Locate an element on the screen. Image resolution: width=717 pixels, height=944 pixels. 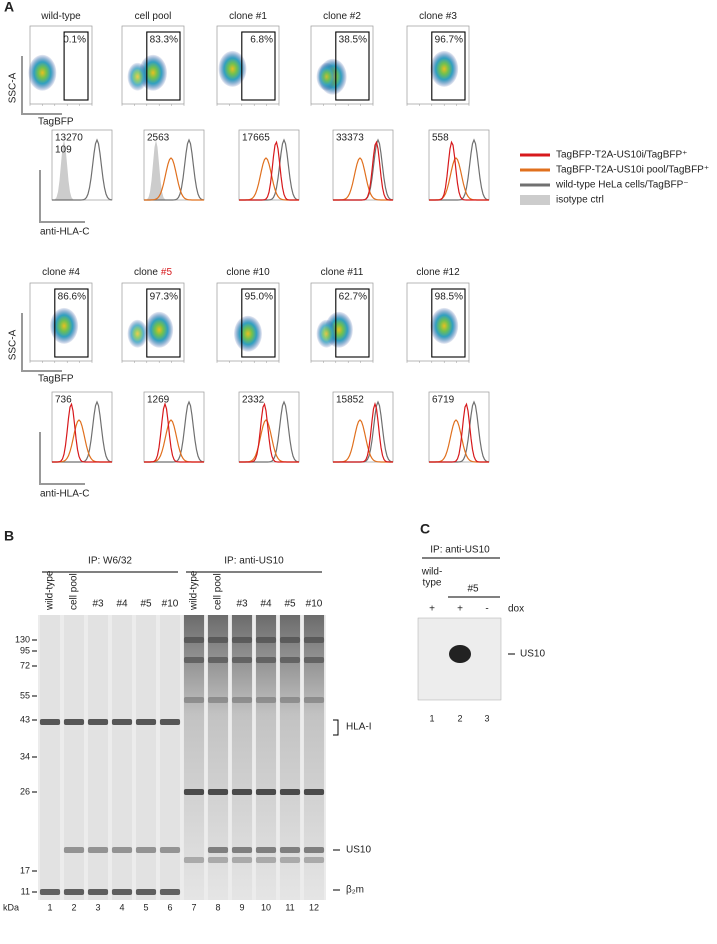
plot-title-highlight: #5 is located at coordinates (167, 272).